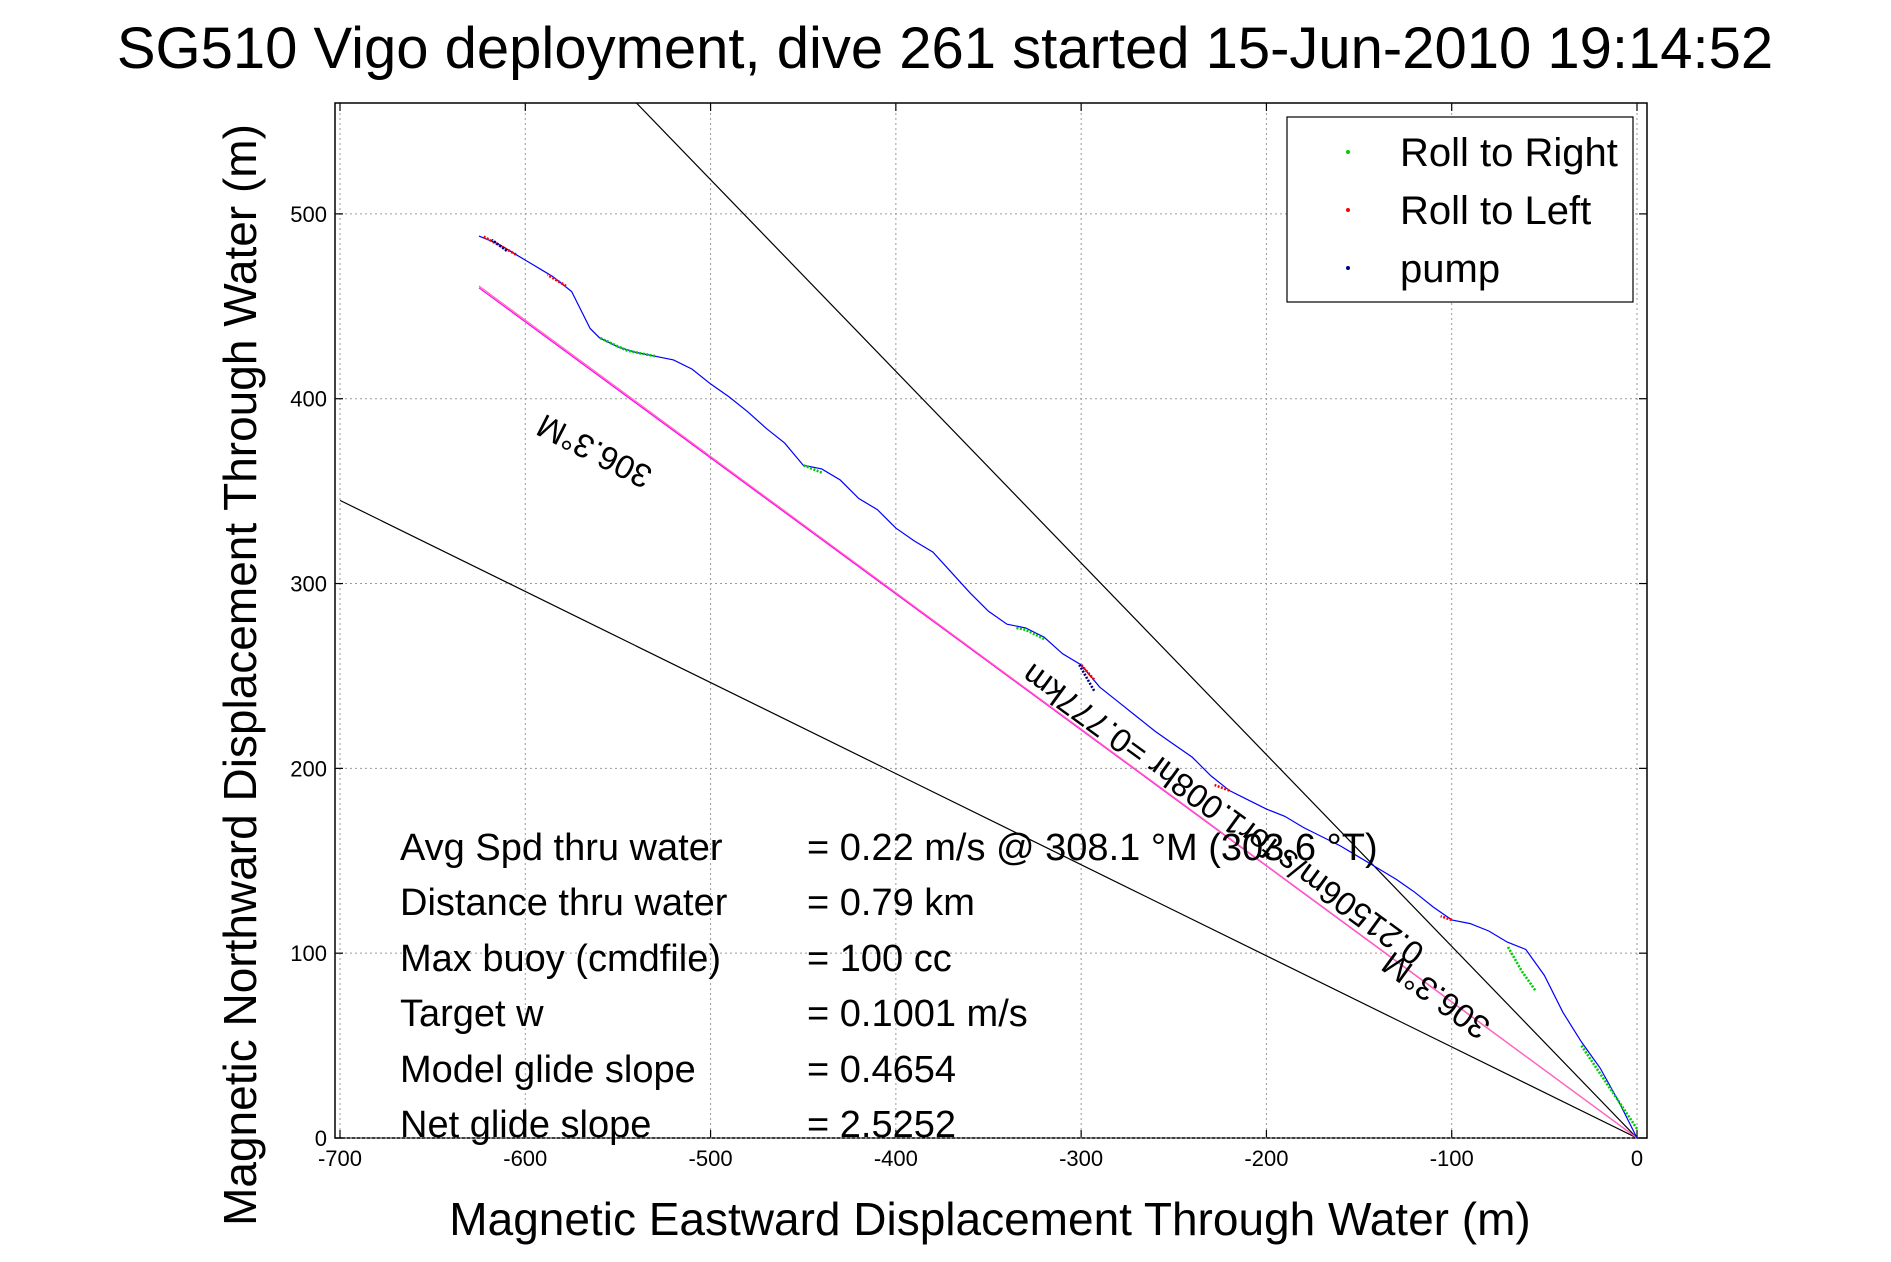 The image size is (1891, 1262). I want to click on stat-value-distance: = 0.79 km, so click(891, 903).